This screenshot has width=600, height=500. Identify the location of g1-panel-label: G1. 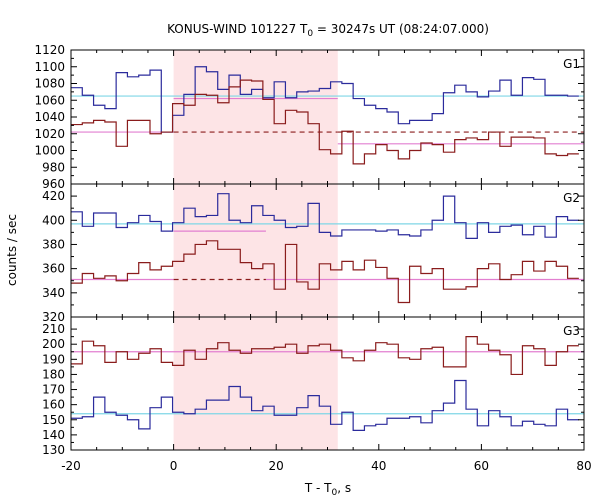
(571, 64).